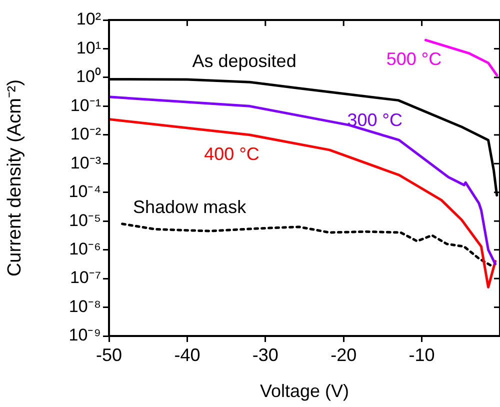  I want to click on x-tick-label: -30, so click(265, 354).